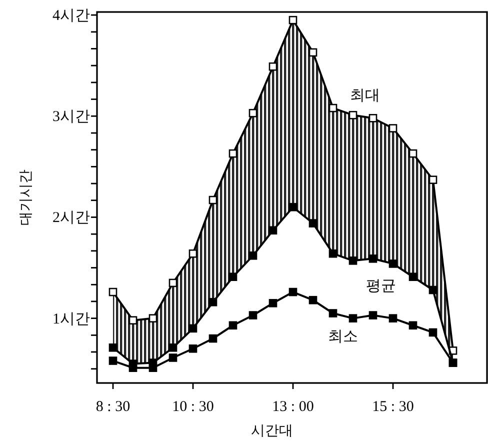 This screenshot has height=443, width=488. Describe the element at coordinates (381, 285) in the screenshot. I see `series-label: 평균` at that location.